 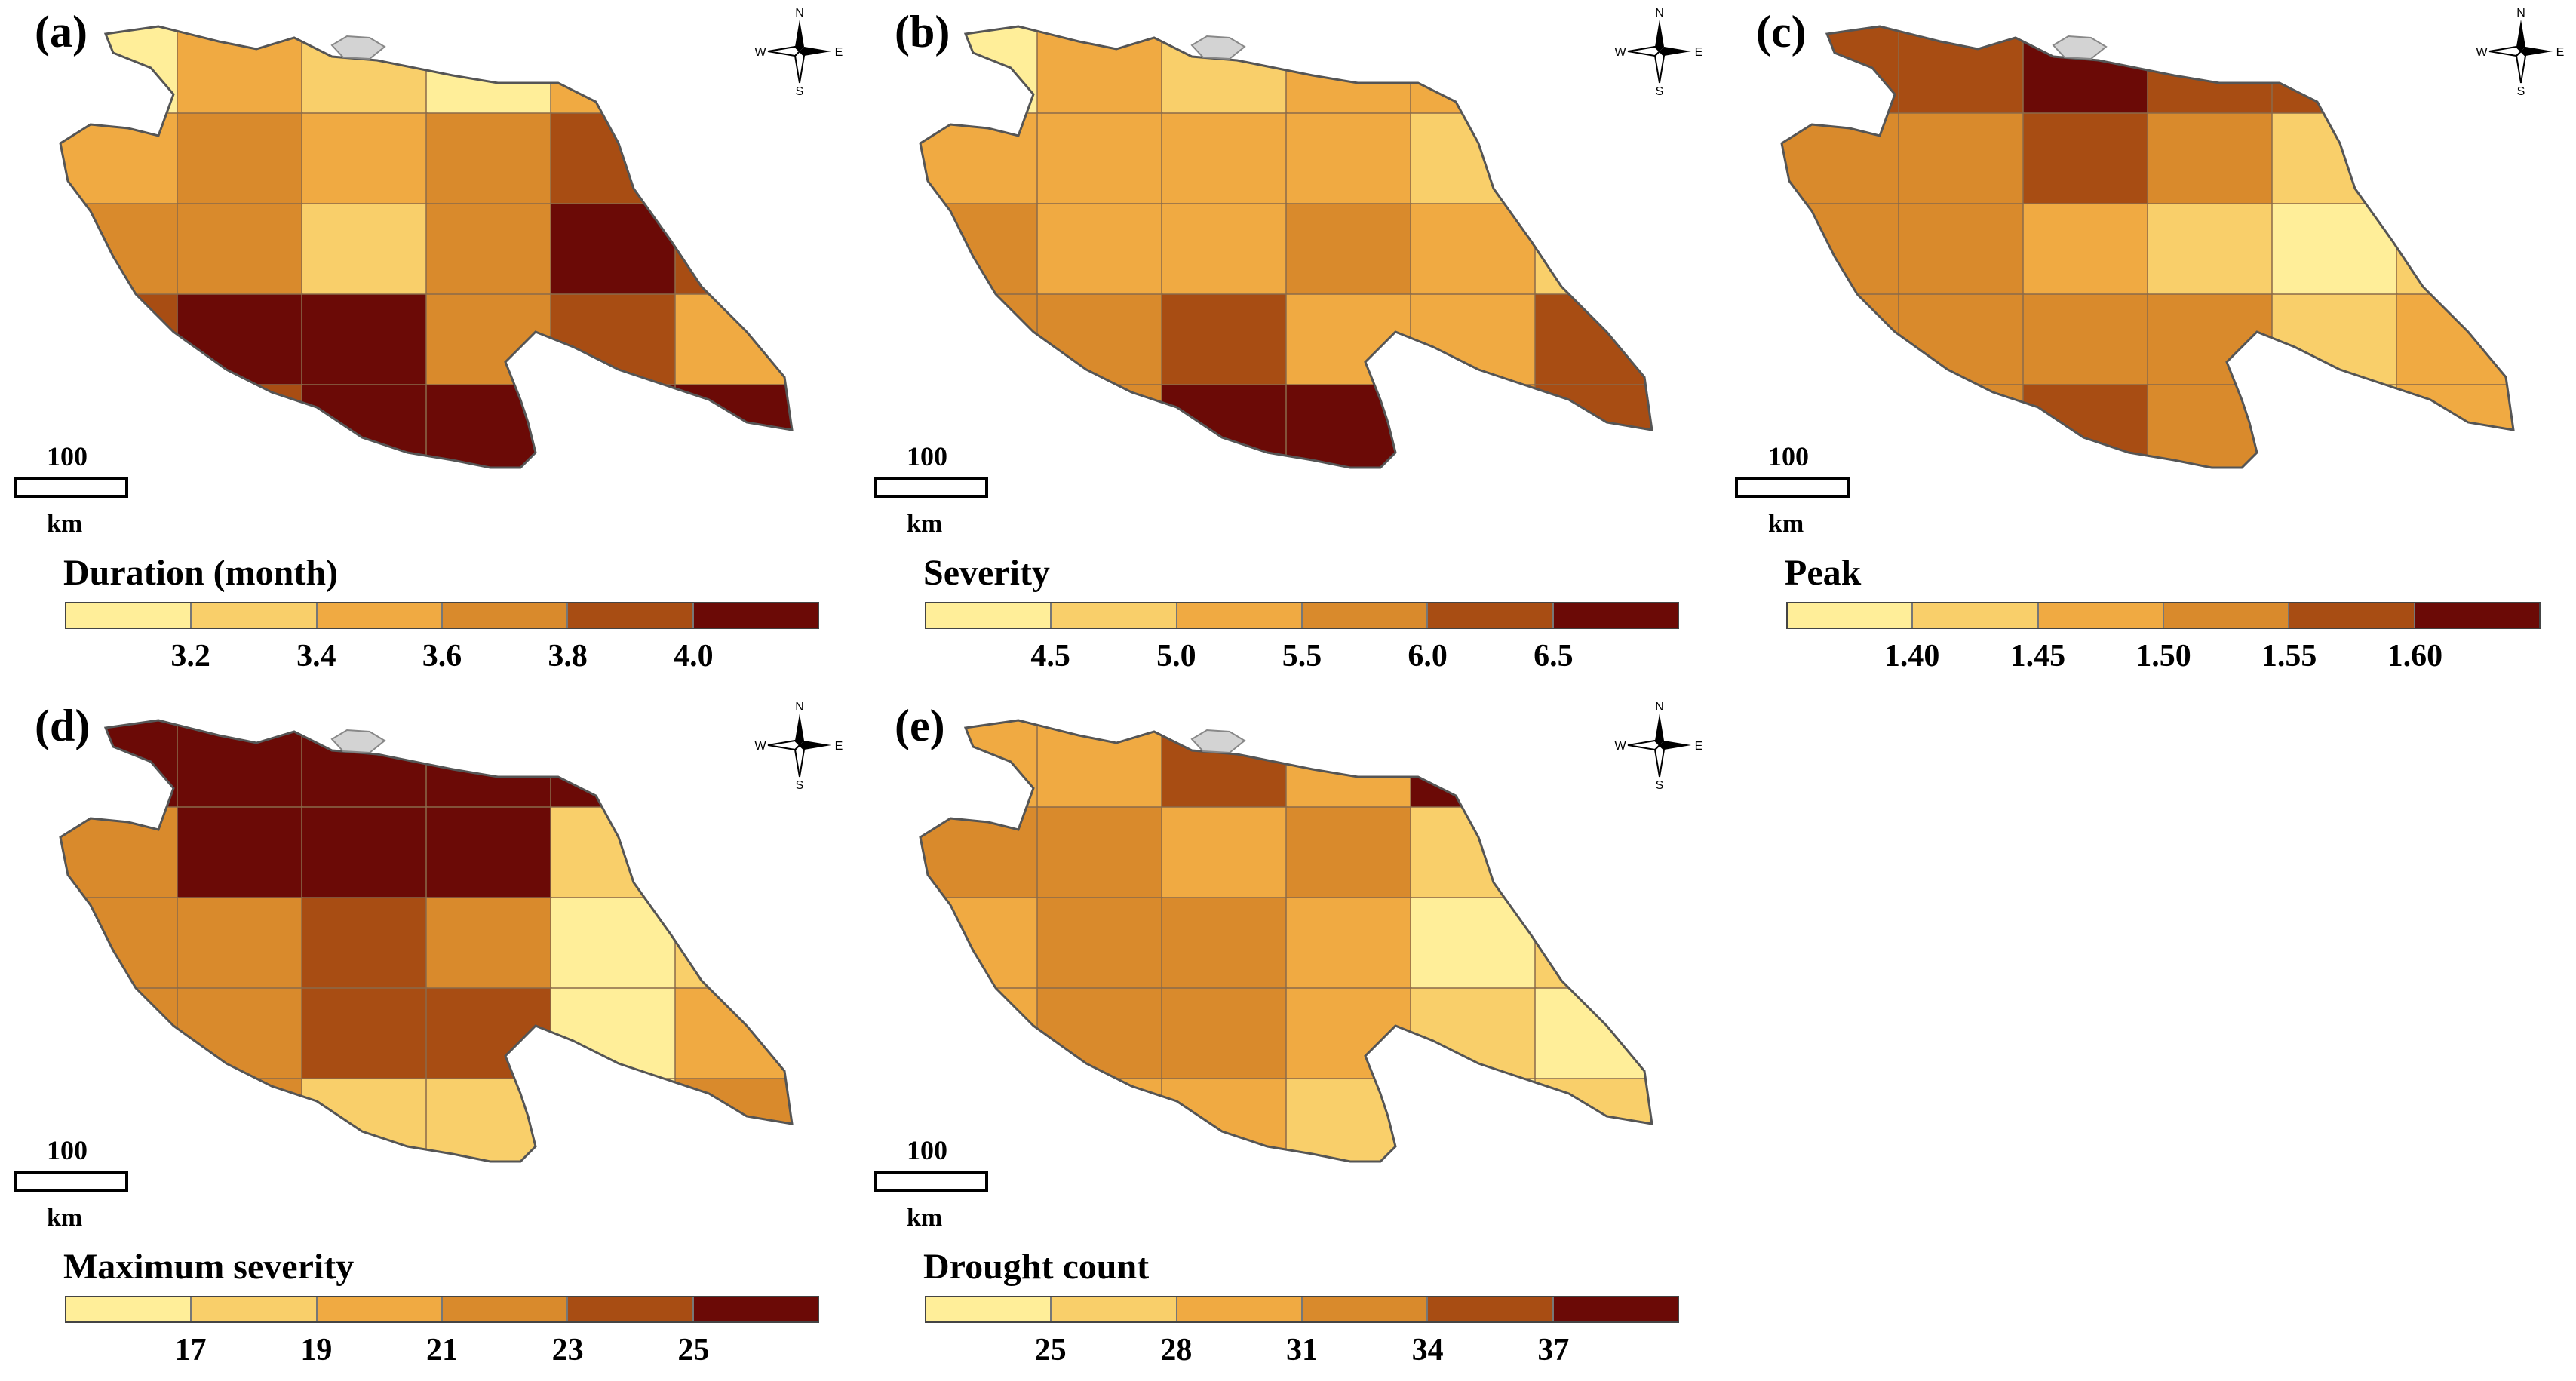 I want to click on legend-tick-label: 3.2, so click(x=190, y=657).